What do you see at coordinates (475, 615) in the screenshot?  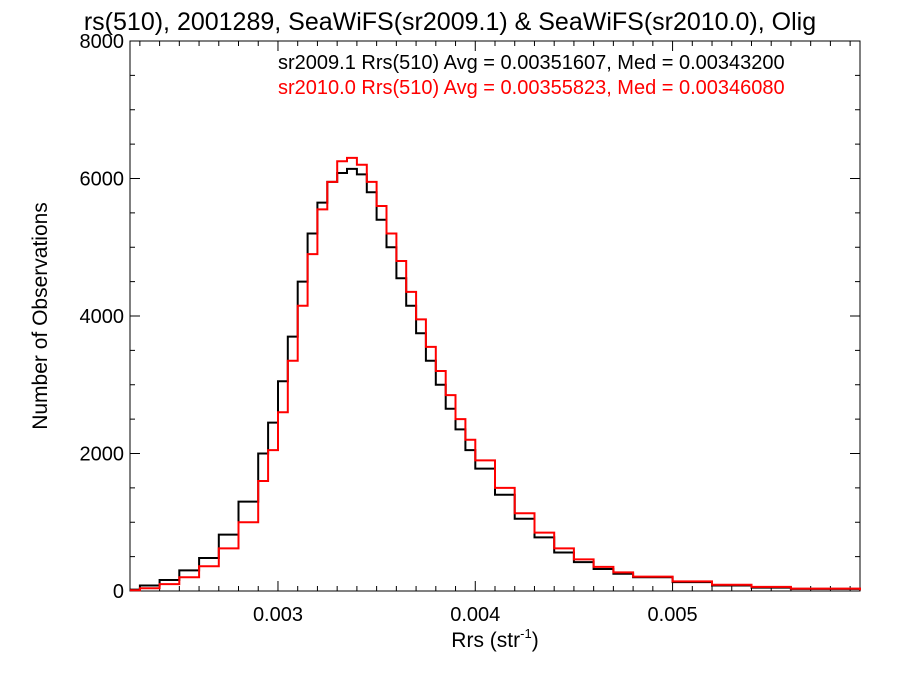 I see `x-tick-label-1: 0.004` at bounding box center [475, 615].